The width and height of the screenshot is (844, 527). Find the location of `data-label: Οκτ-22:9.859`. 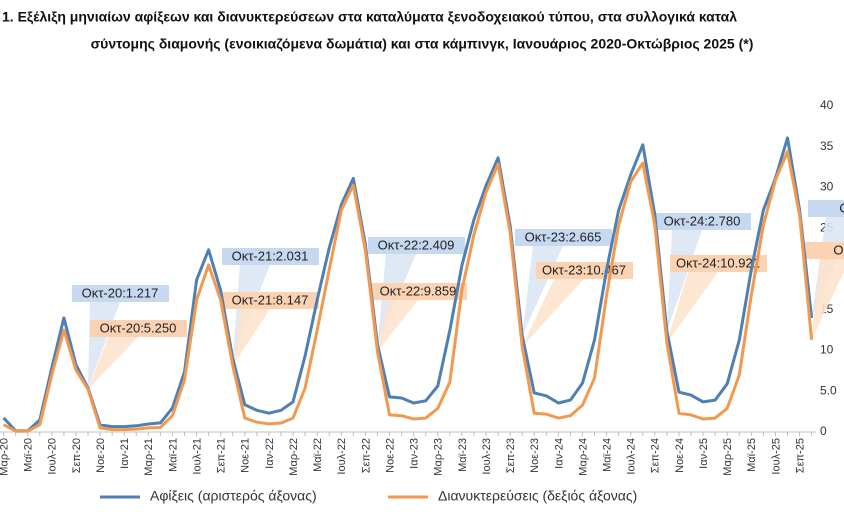

data-label: Οκτ-22:9.859 is located at coordinates (418, 290).